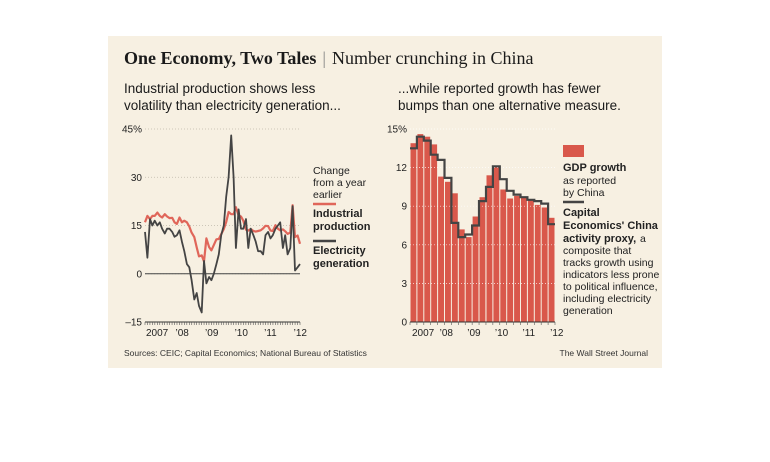 This screenshot has height=462, width=770. What do you see at coordinates (499, 88) in the screenshot?
I see `right-chart-title-line: ...while reported growth has fewer` at bounding box center [499, 88].